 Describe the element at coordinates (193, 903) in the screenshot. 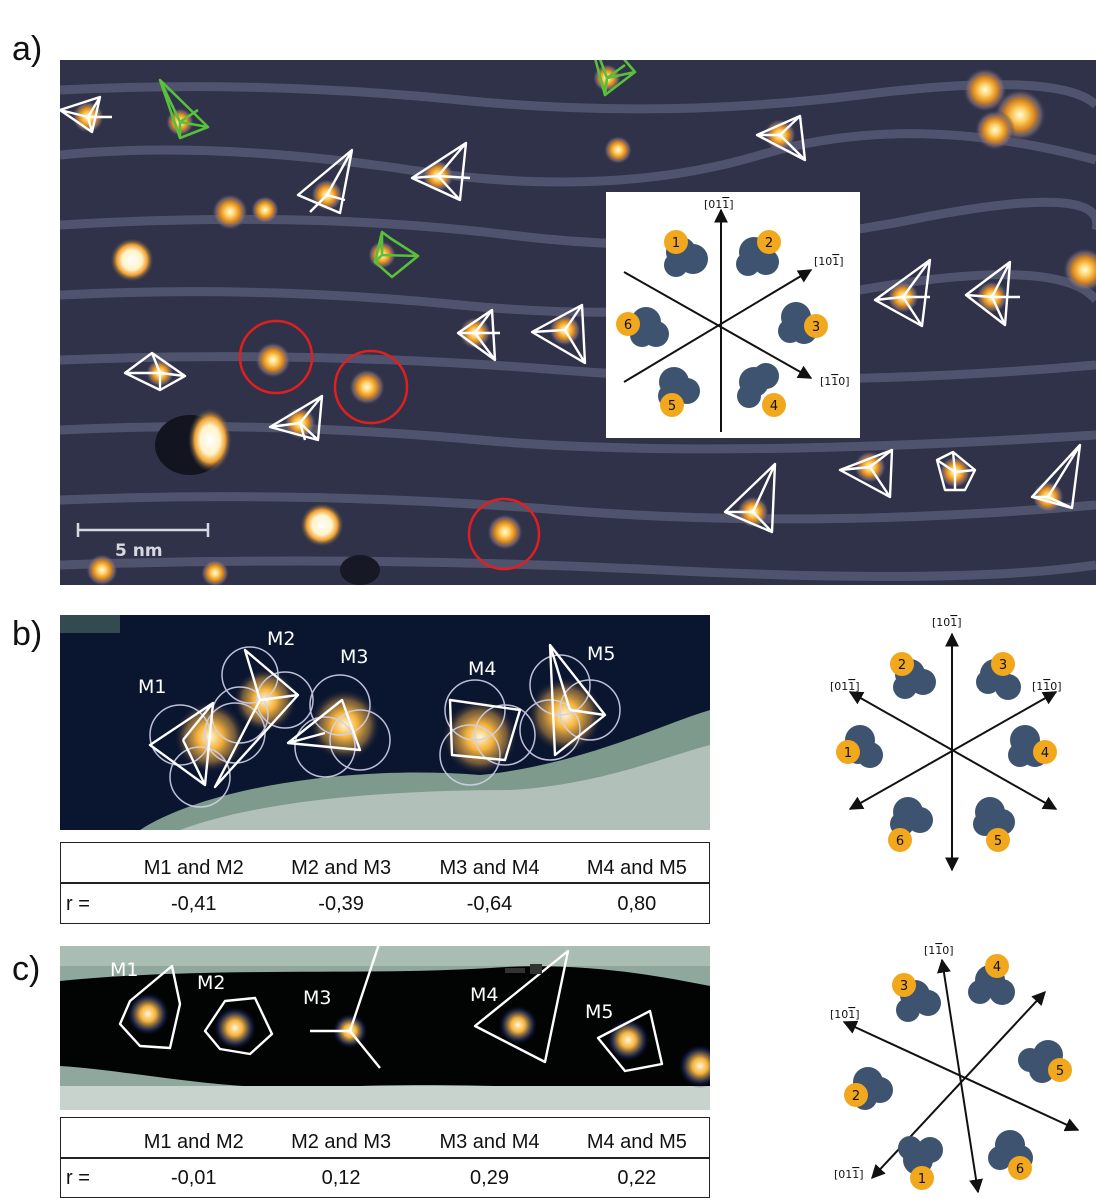

I see `table-b-value-1: -0,41` at that location.